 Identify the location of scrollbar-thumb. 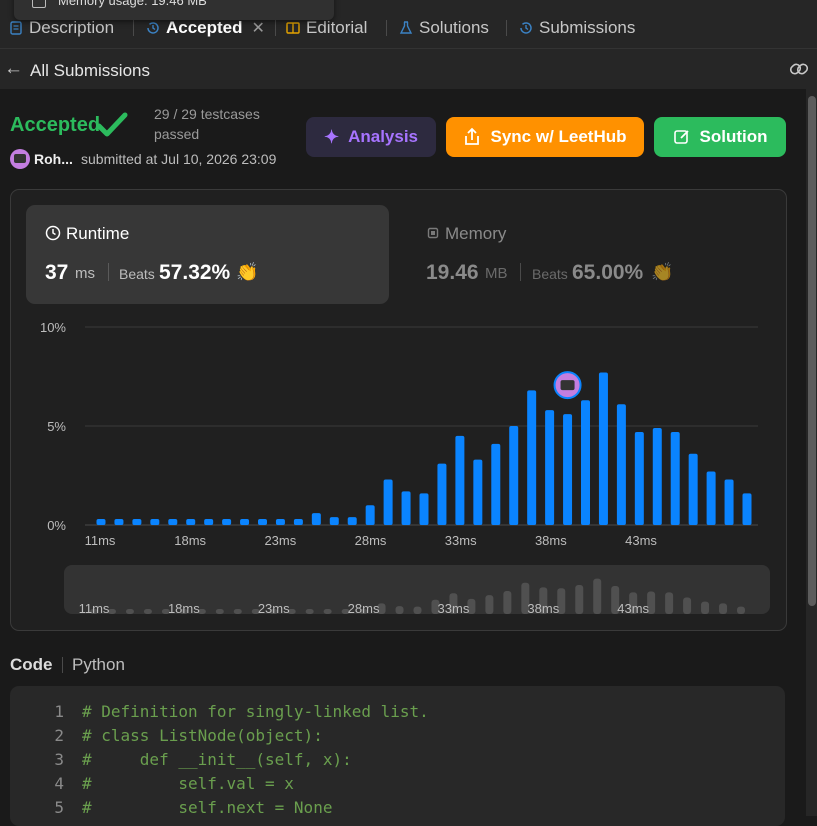
(812, 351).